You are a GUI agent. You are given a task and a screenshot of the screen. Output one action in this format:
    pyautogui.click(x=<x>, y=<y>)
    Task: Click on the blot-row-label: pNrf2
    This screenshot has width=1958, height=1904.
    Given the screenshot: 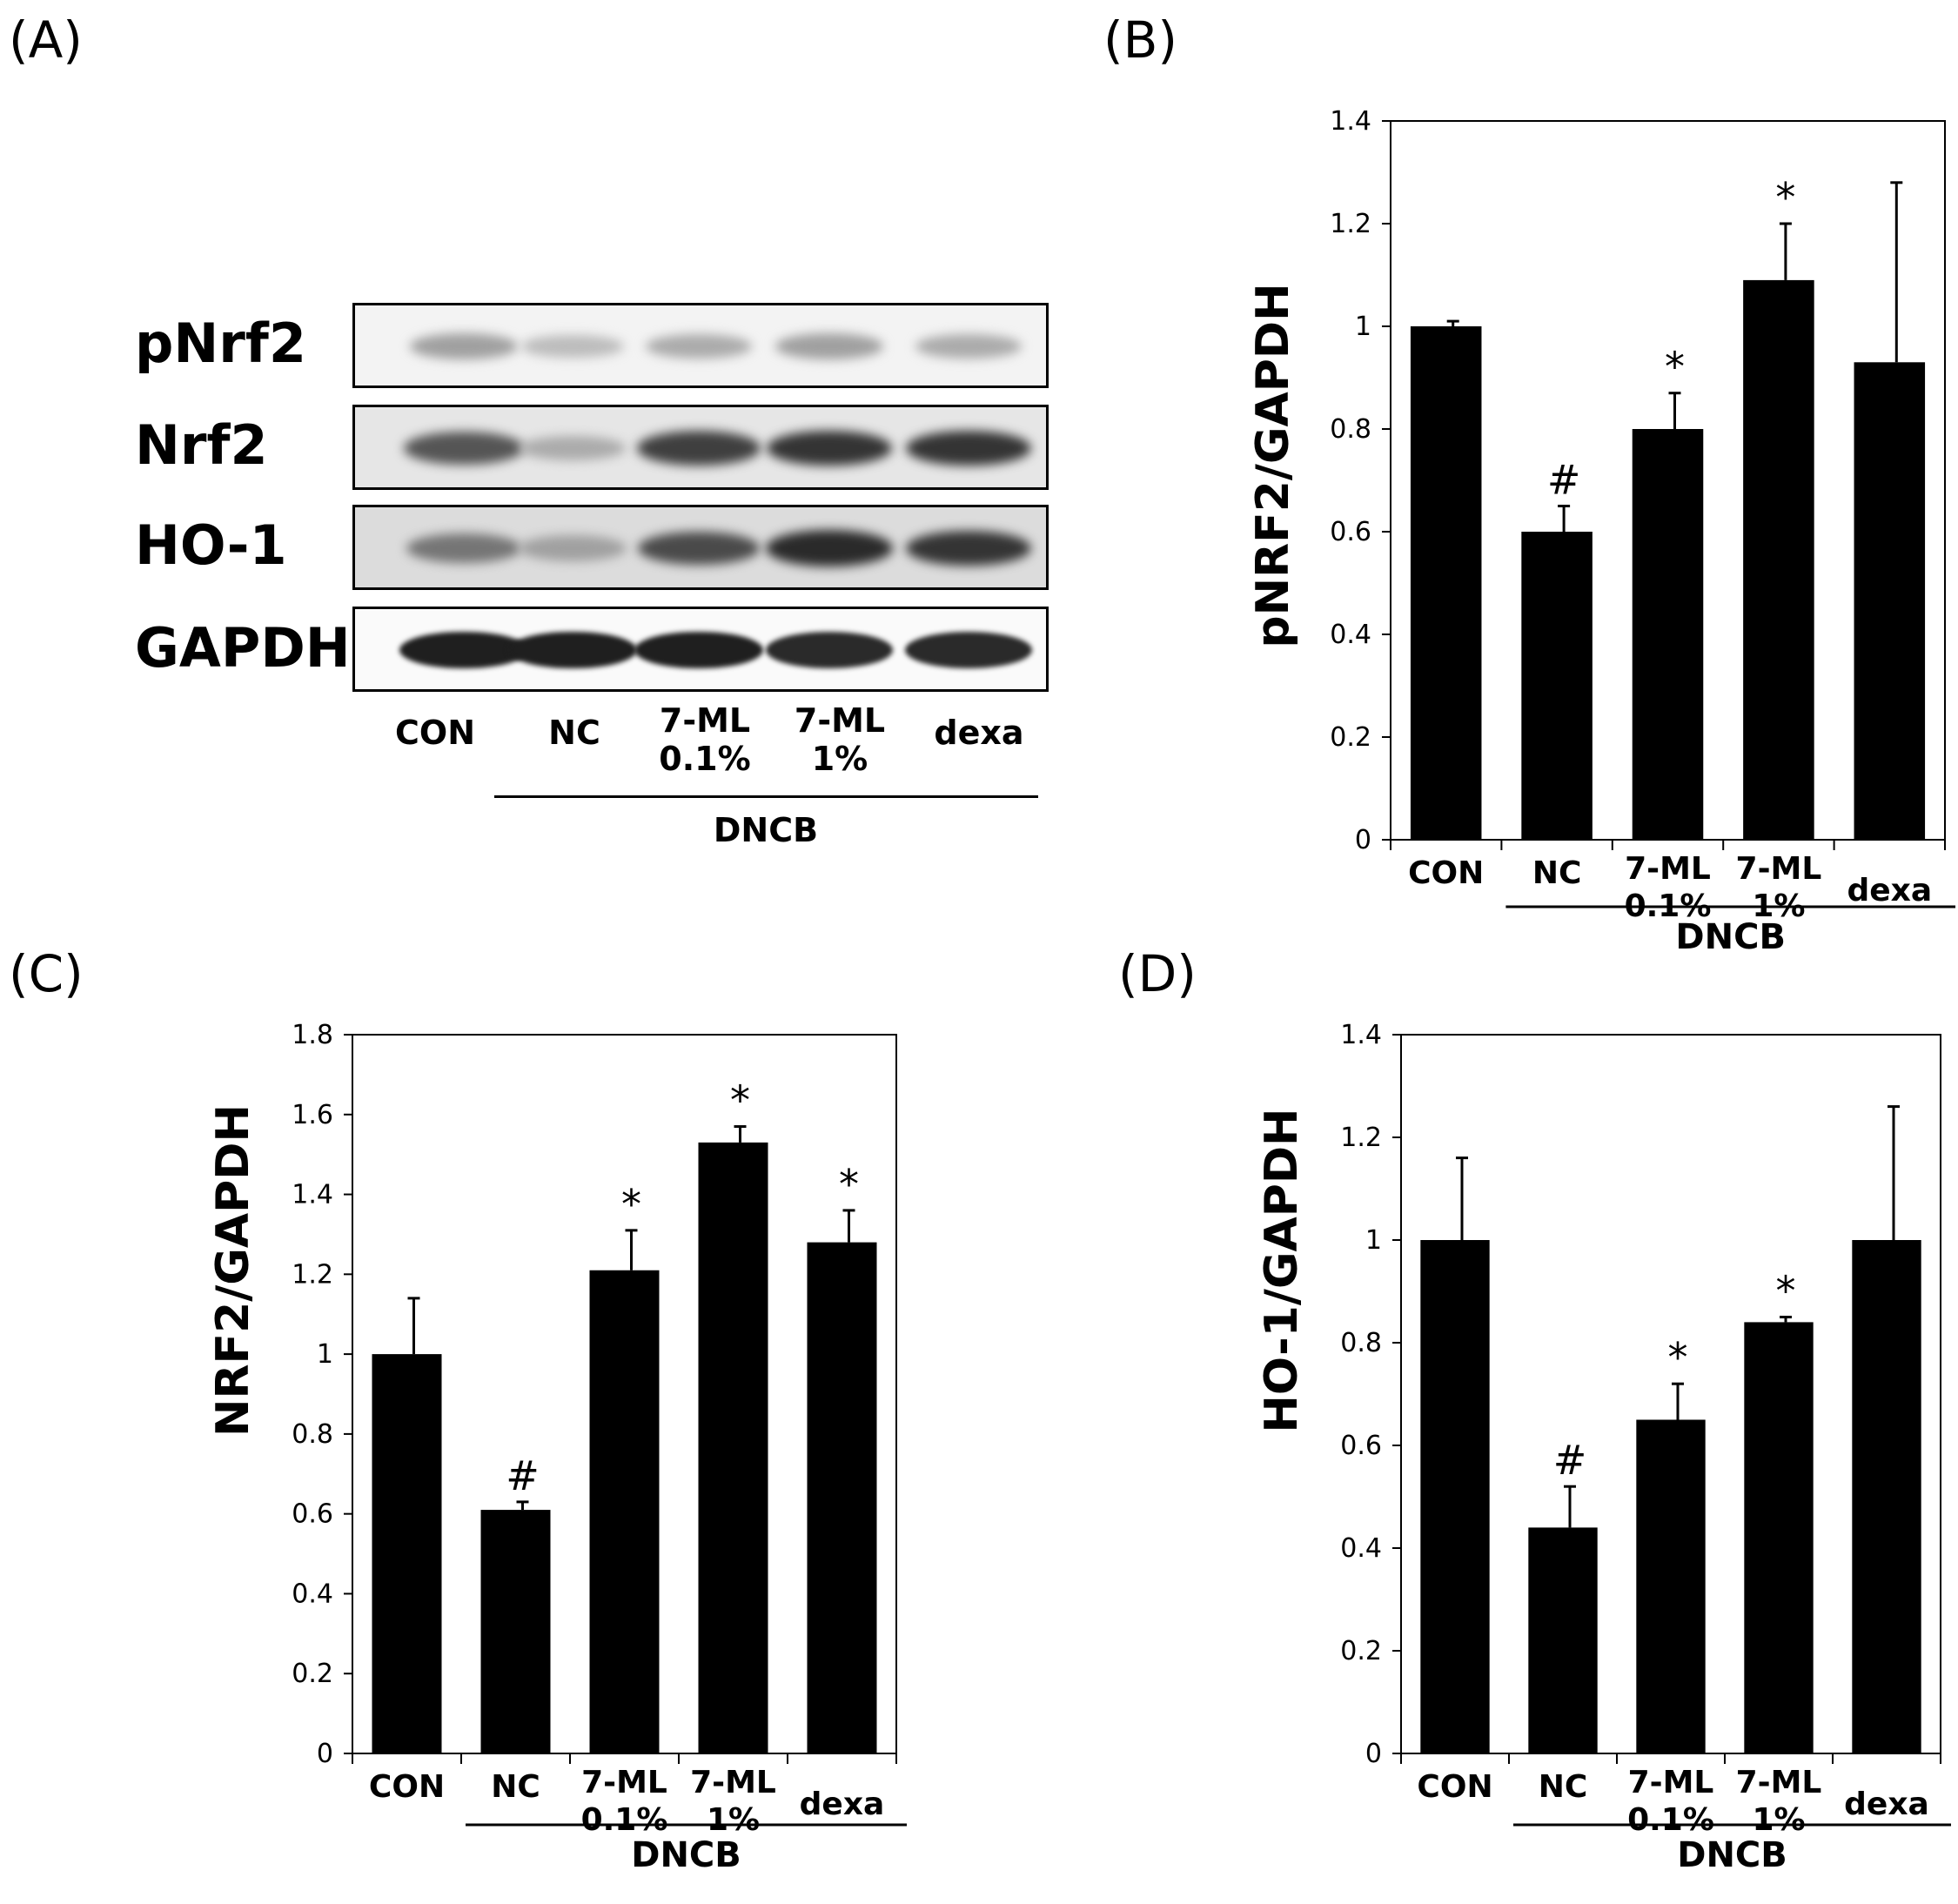 What is the action you would take?
    pyautogui.click(x=220, y=343)
    